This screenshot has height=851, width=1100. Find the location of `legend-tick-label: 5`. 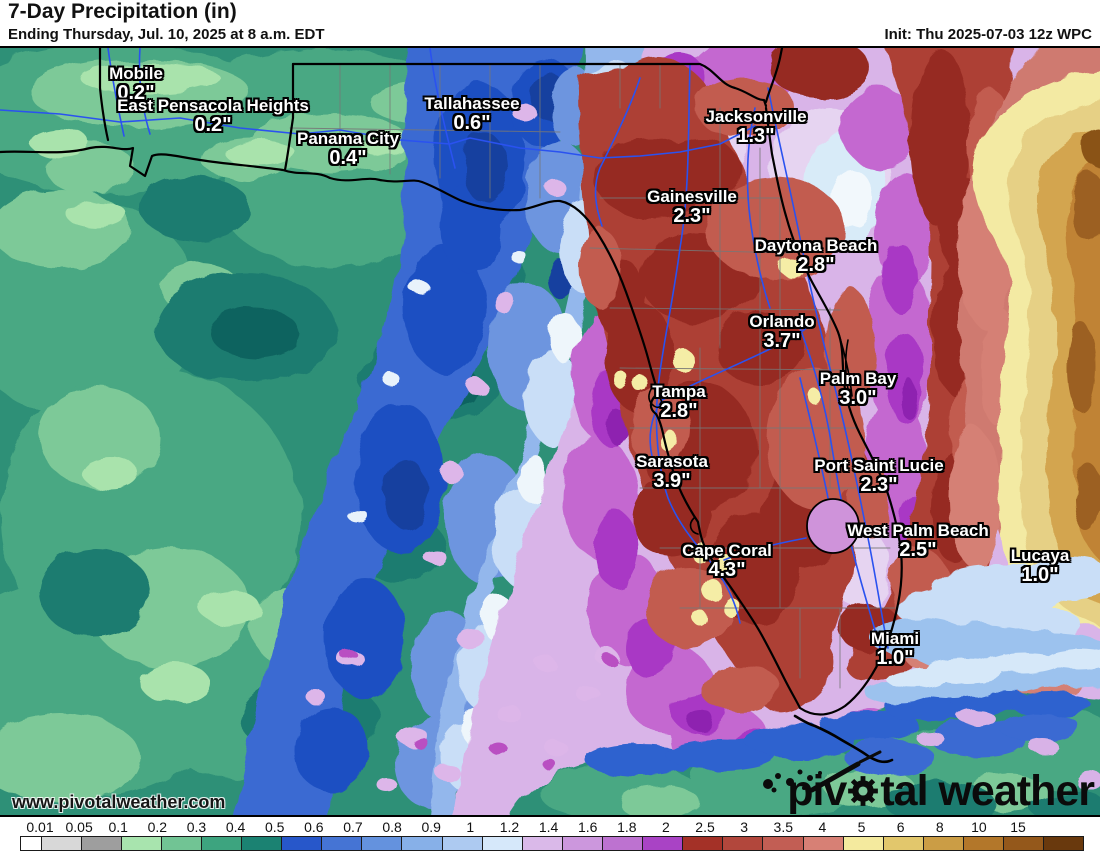

legend-tick-label: 5 is located at coordinates (861, 827).